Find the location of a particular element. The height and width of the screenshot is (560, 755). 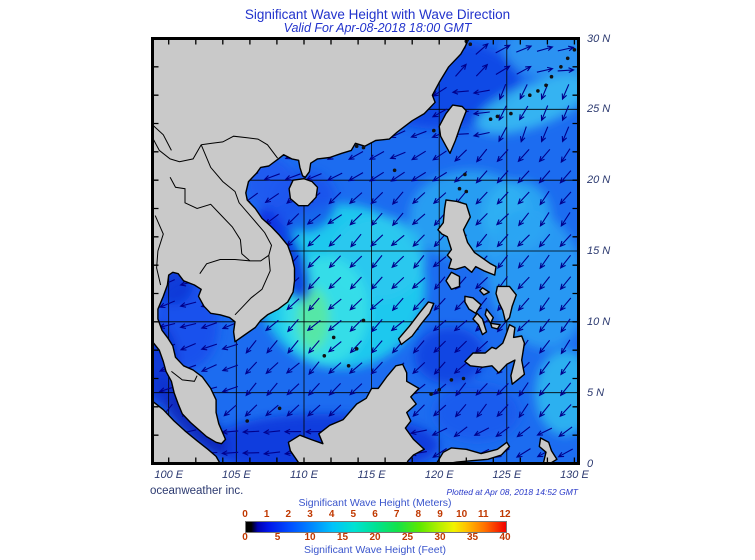

meters-tick-1: 1 is located at coordinates (266, 514).